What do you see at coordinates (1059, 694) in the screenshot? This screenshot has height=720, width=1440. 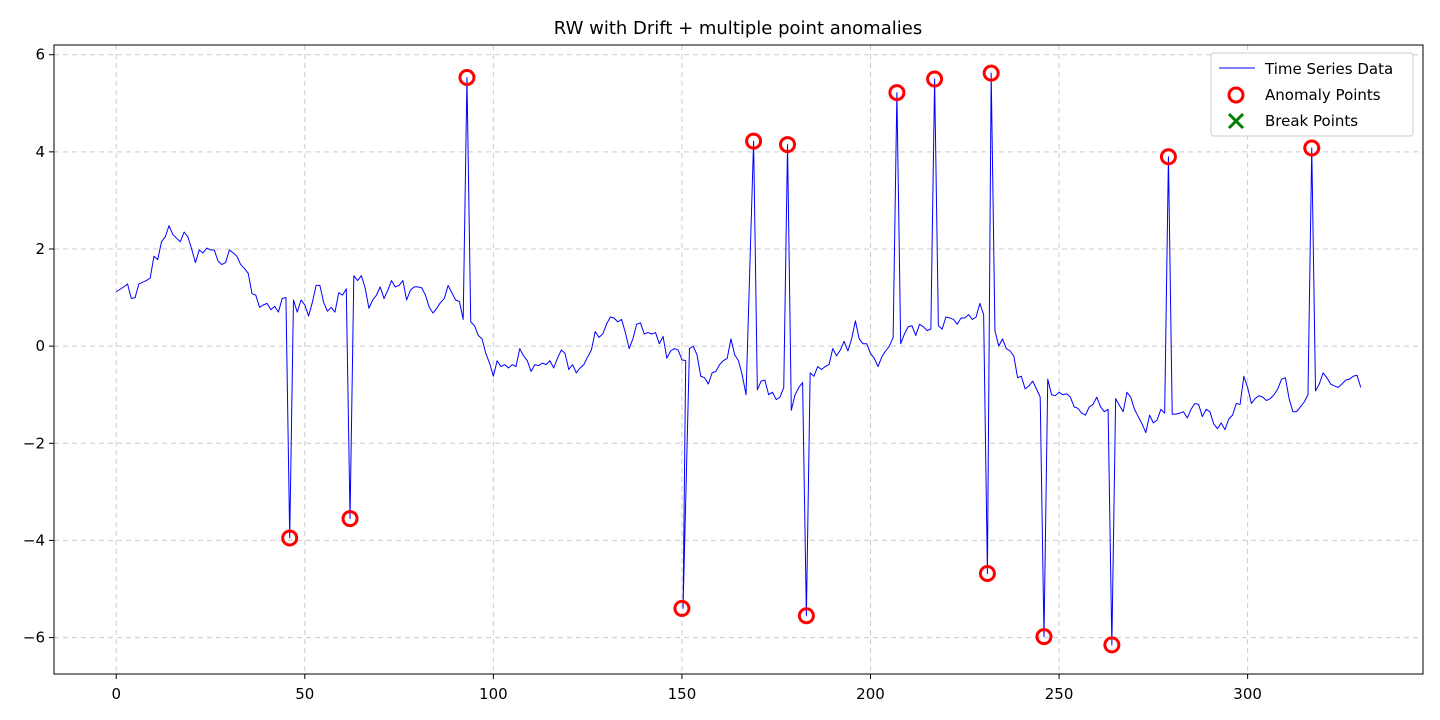 I see `x-tick-label: 250` at bounding box center [1059, 694].